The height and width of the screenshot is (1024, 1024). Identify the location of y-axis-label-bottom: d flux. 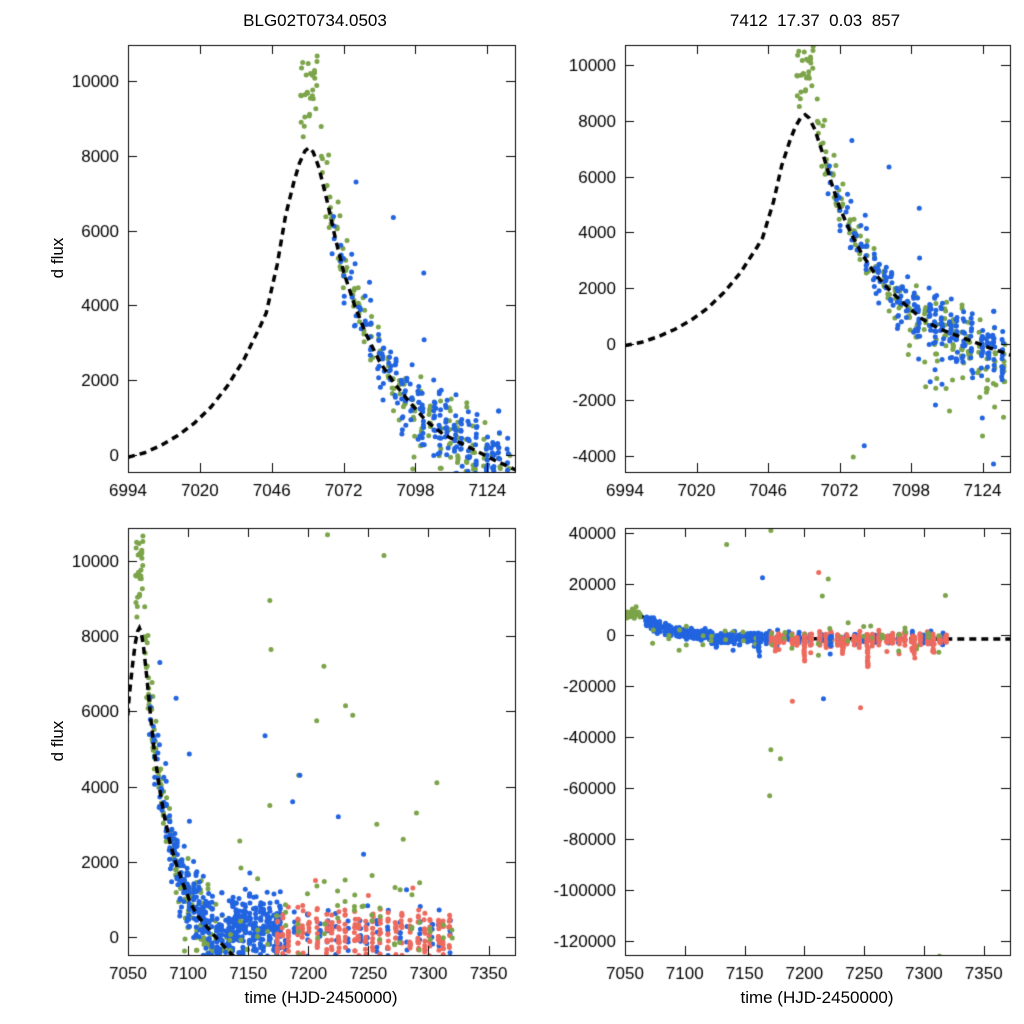
(57, 741).